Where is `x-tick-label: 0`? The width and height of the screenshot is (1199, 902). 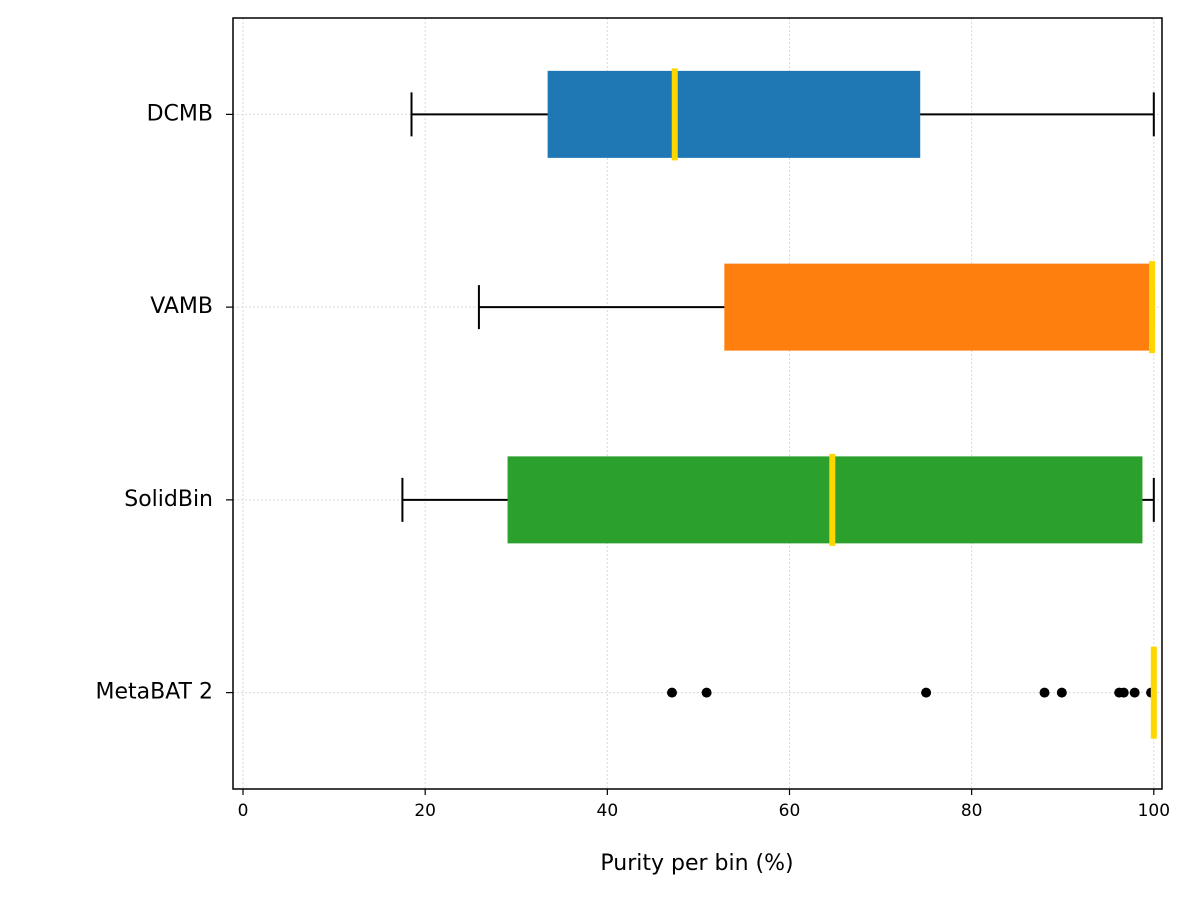
x-tick-label: 0 is located at coordinates (243, 811).